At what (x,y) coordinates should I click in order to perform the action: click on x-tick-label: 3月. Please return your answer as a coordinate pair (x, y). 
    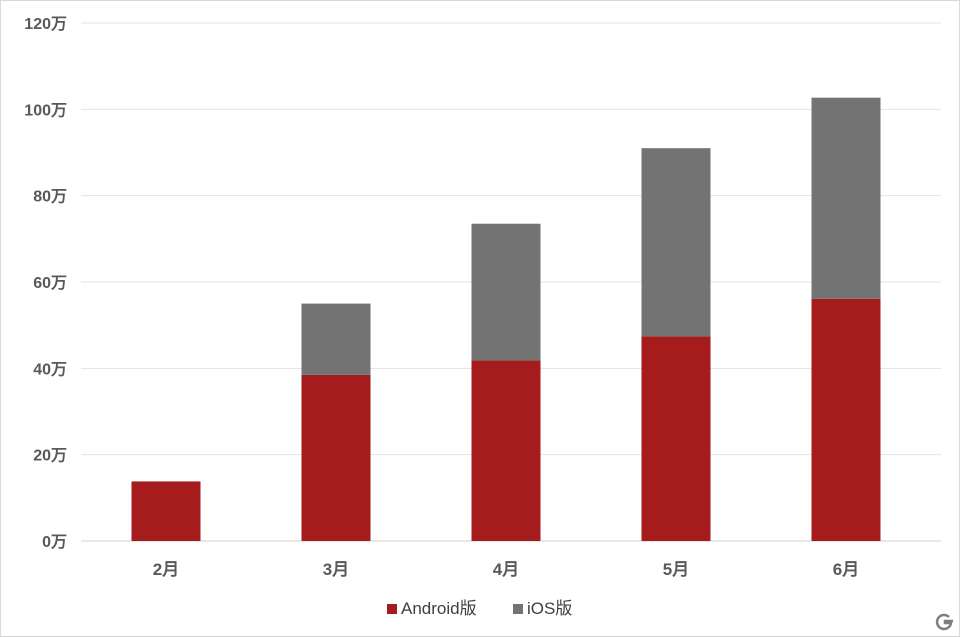
    Looking at the image, I should click on (336, 569).